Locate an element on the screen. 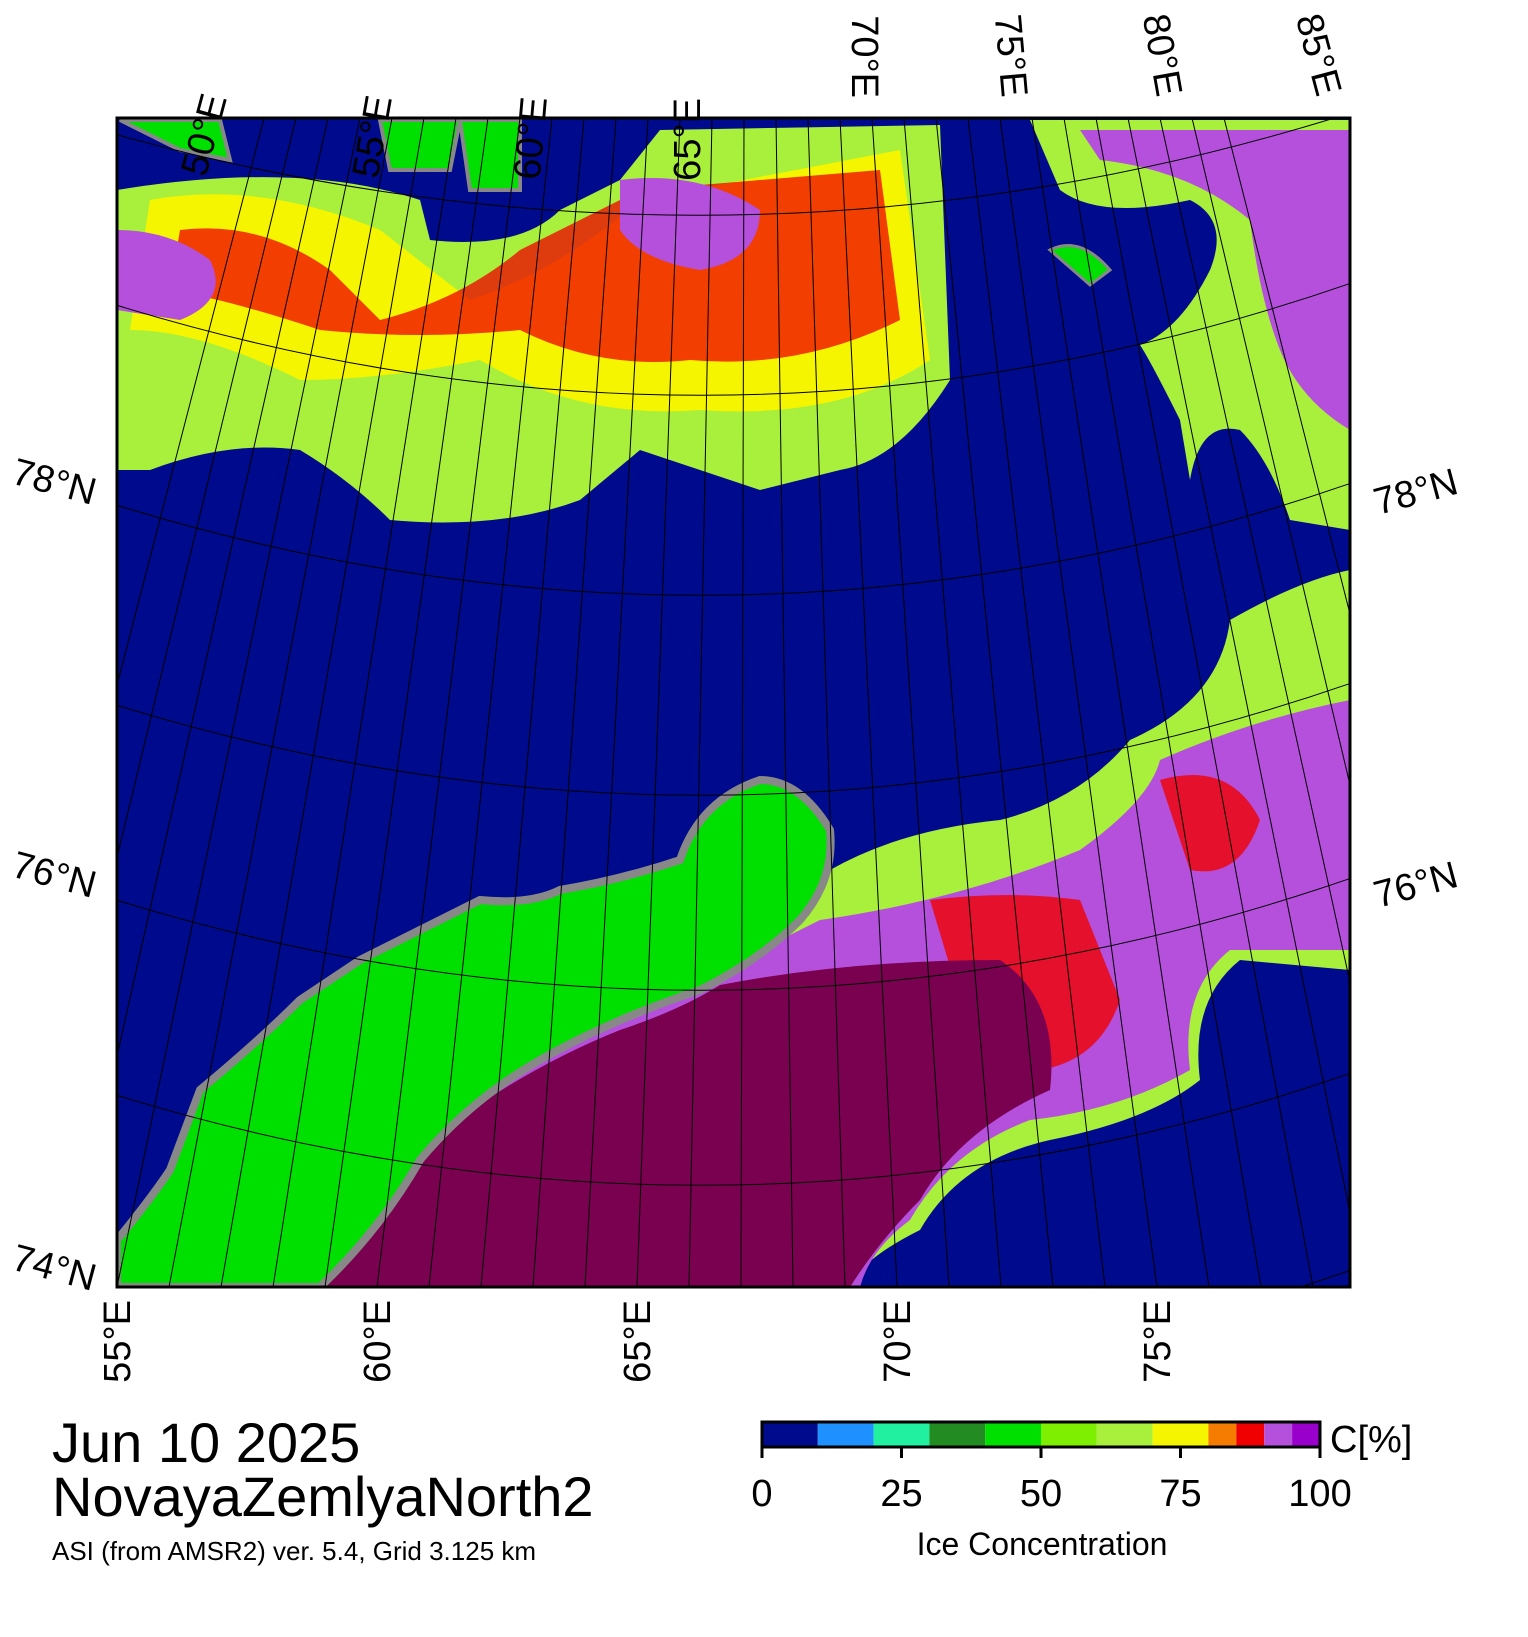  colorbar-tick-label: 100 is located at coordinates (1319, 1494).